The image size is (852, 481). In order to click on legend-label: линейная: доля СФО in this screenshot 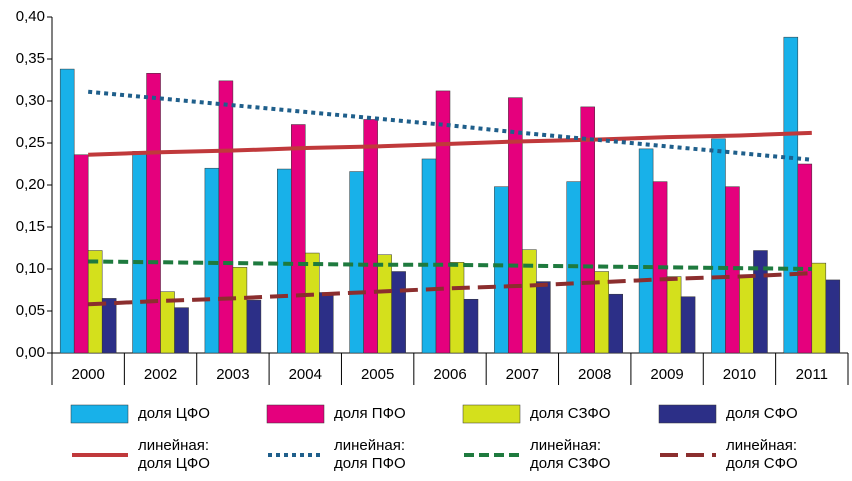, I will do `click(762, 454)`.